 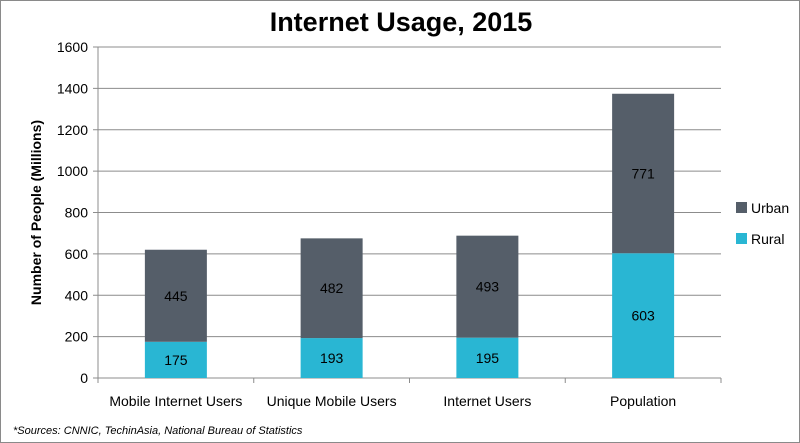 I want to click on data-label: 175, so click(x=176, y=360).